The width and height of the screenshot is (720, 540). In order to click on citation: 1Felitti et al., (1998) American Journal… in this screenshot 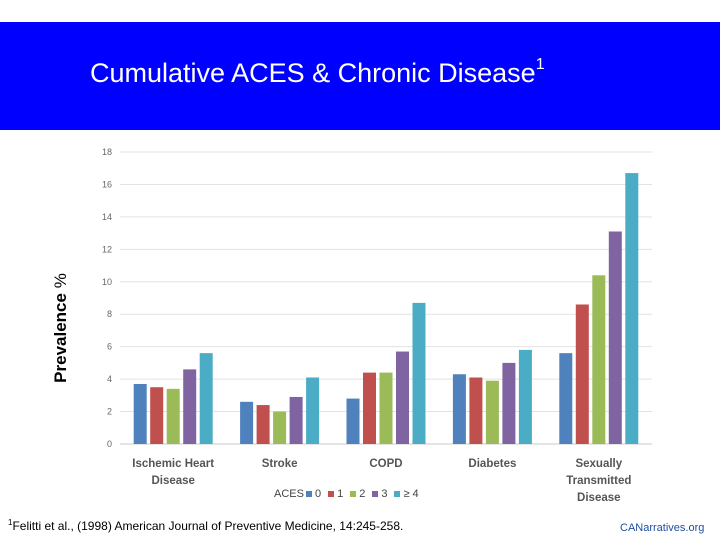, I will do `click(205, 525)`.